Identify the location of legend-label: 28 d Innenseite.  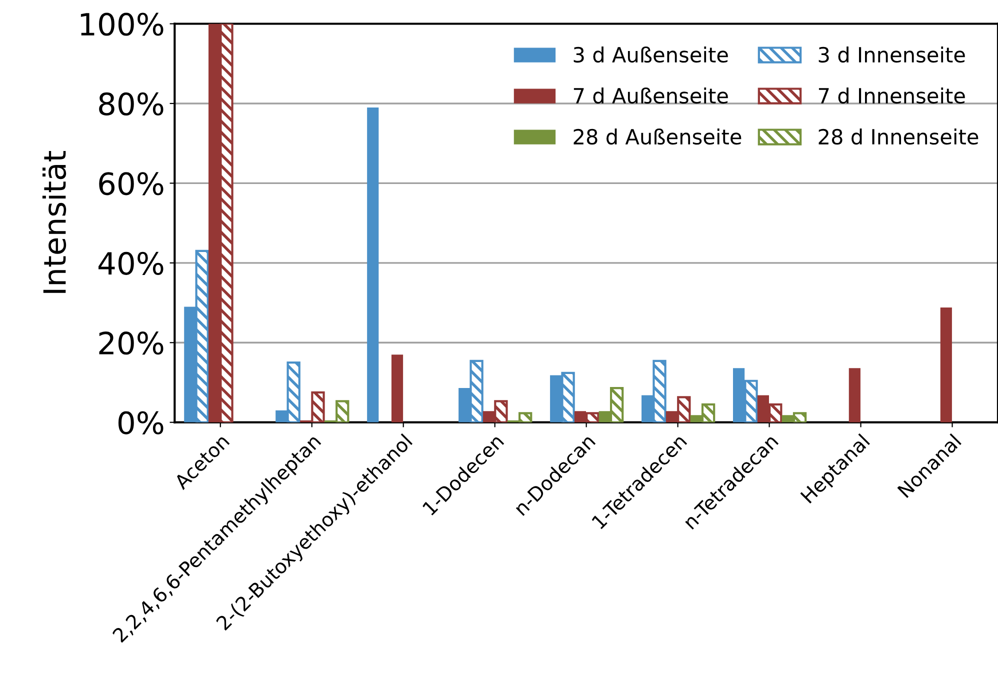
(898, 136).